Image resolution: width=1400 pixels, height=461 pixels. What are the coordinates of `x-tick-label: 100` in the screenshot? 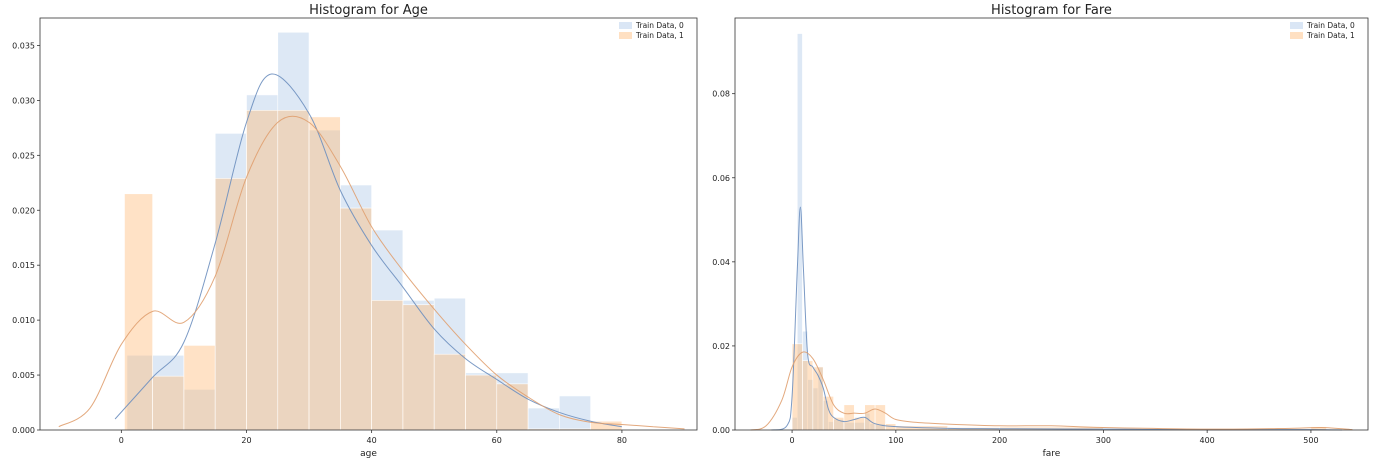 It's located at (895, 440).